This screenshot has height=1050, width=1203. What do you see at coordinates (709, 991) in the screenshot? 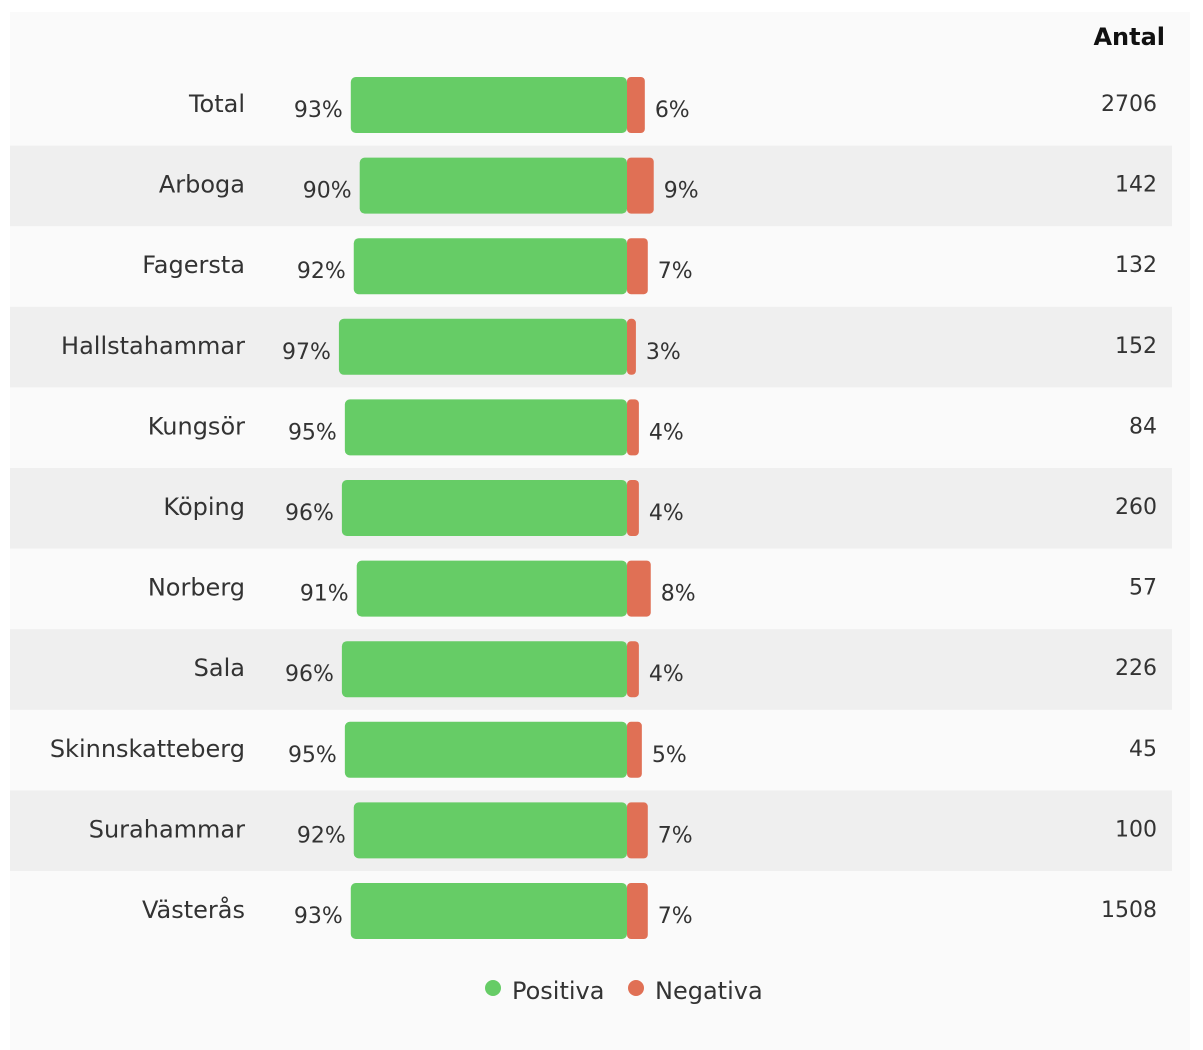
I see `legend-label: Negativa` at bounding box center [709, 991].